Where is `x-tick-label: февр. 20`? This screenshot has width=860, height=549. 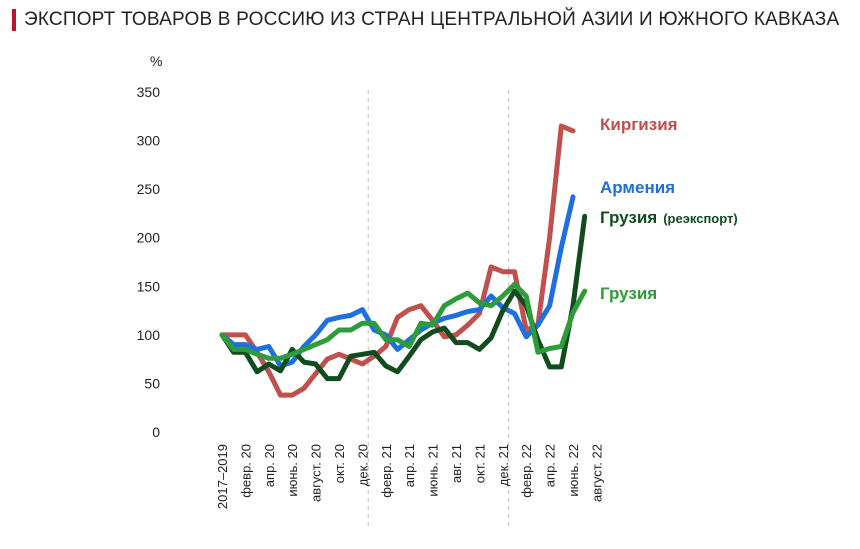 x-tick-label: февр. 20 is located at coordinates (245, 471).